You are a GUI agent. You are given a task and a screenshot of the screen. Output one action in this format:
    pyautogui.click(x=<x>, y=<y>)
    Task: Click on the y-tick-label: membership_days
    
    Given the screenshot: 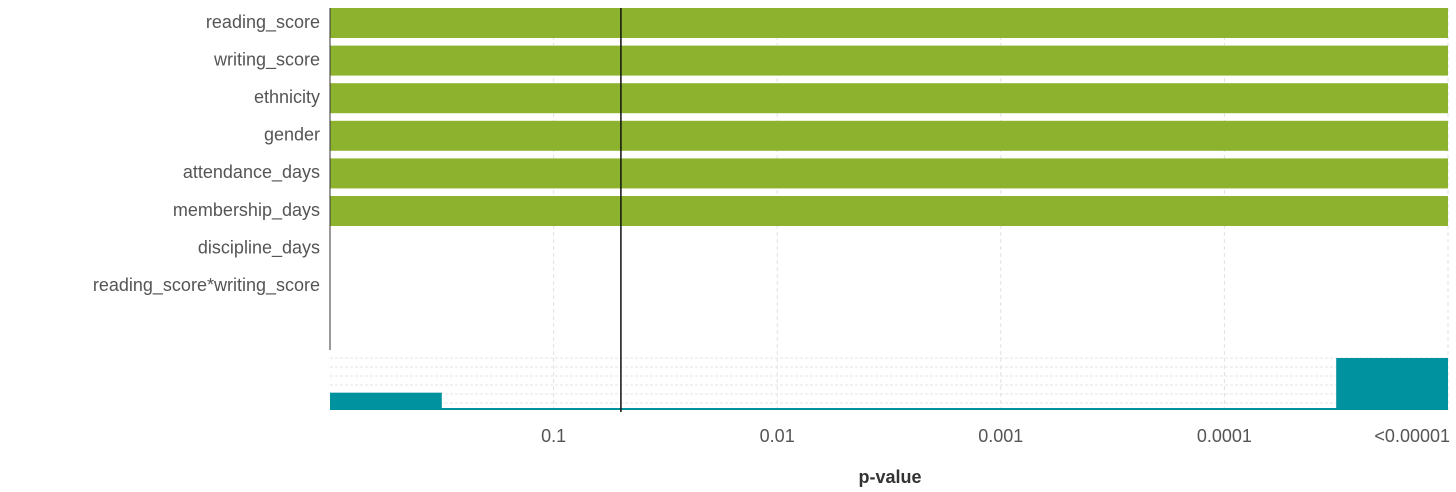 What is the action you would take?
    pyautogui.click(x=246, y=210)
    